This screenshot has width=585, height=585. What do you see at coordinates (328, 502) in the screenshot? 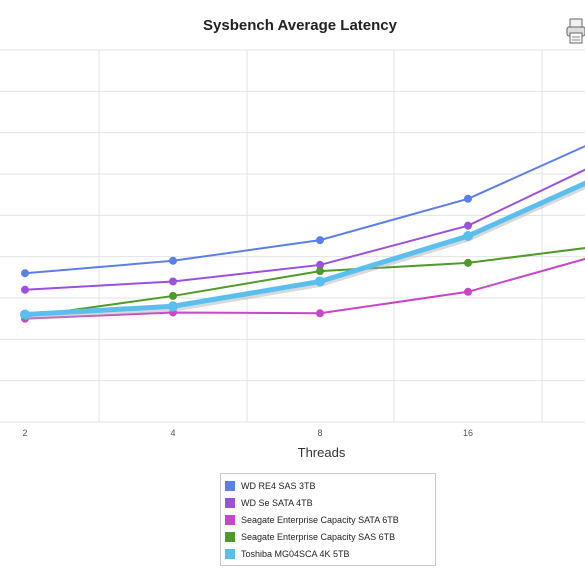
I see `legend-item: WD Se SATA 4TB` at bounding box center [328, 502].